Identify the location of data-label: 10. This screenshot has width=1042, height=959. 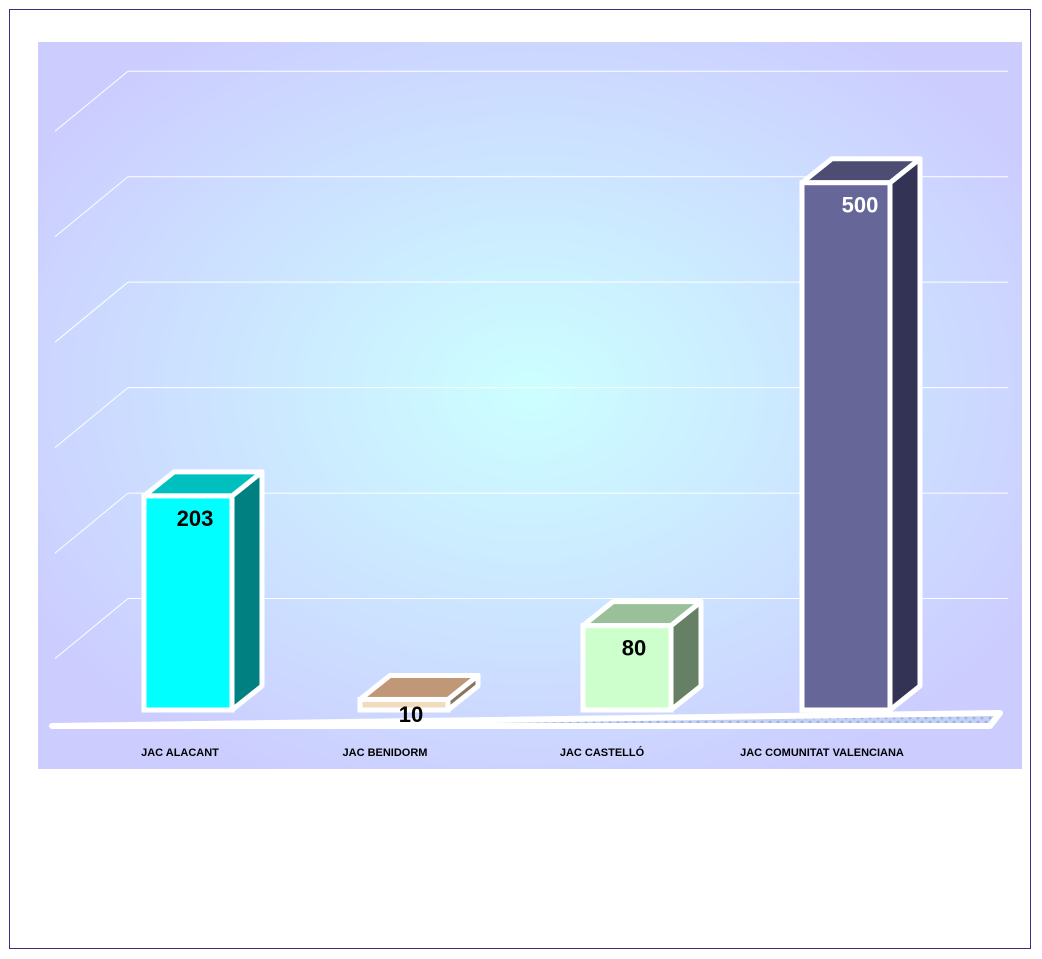
(411, 714).